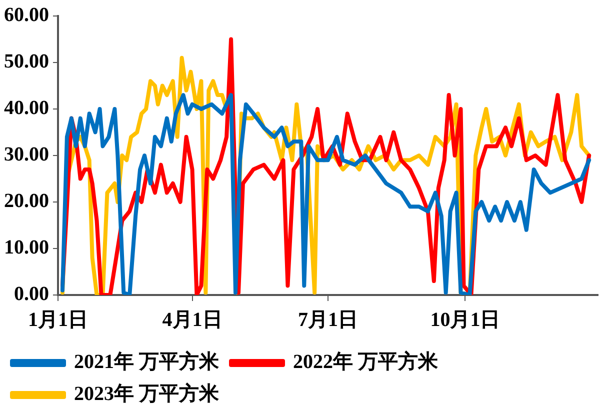  Describe the element at coordinates (192, 320) in the screenshot. I see `x-tick-label: 4月1日` at that location.